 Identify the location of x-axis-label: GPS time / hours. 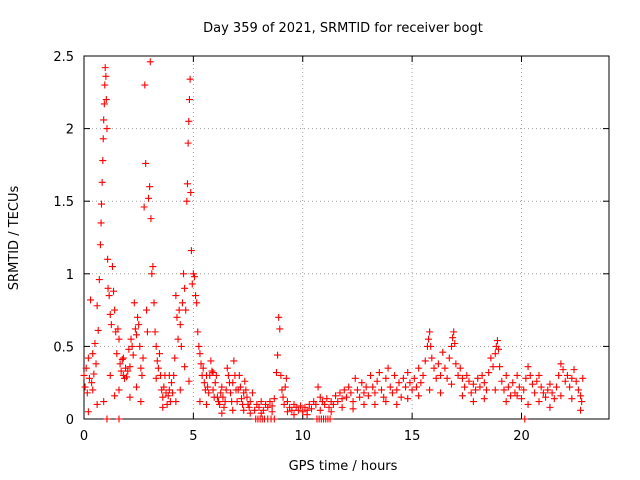
(343, 466).